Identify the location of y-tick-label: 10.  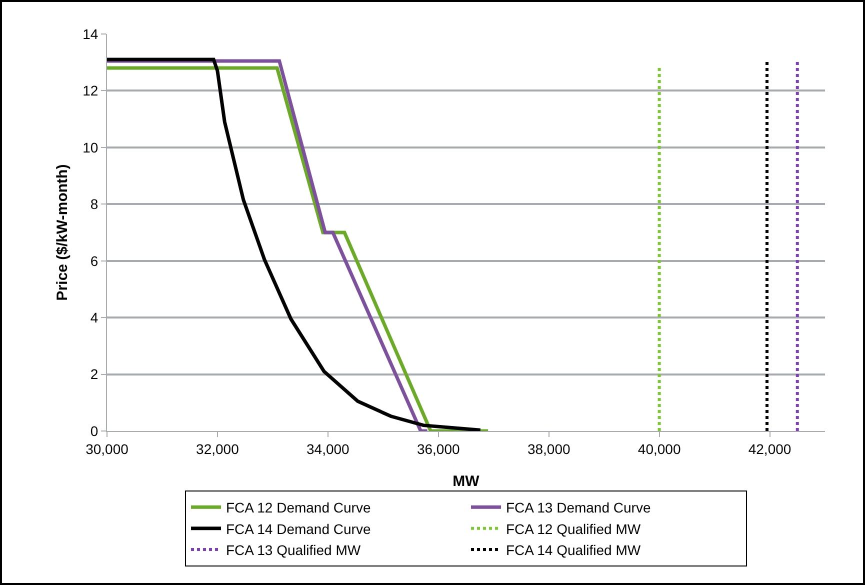
(90, 147).